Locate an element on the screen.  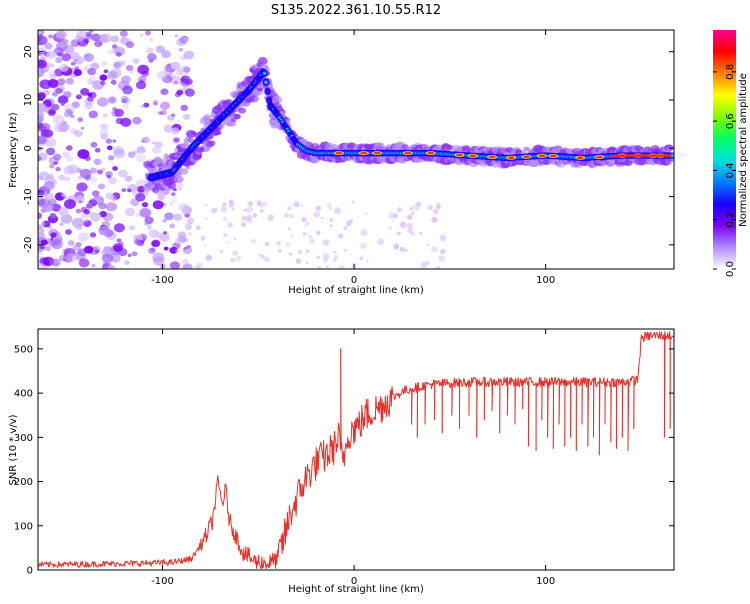
snr-y-label: SNR (10 * v/v) is located at coordinates (13, 449).